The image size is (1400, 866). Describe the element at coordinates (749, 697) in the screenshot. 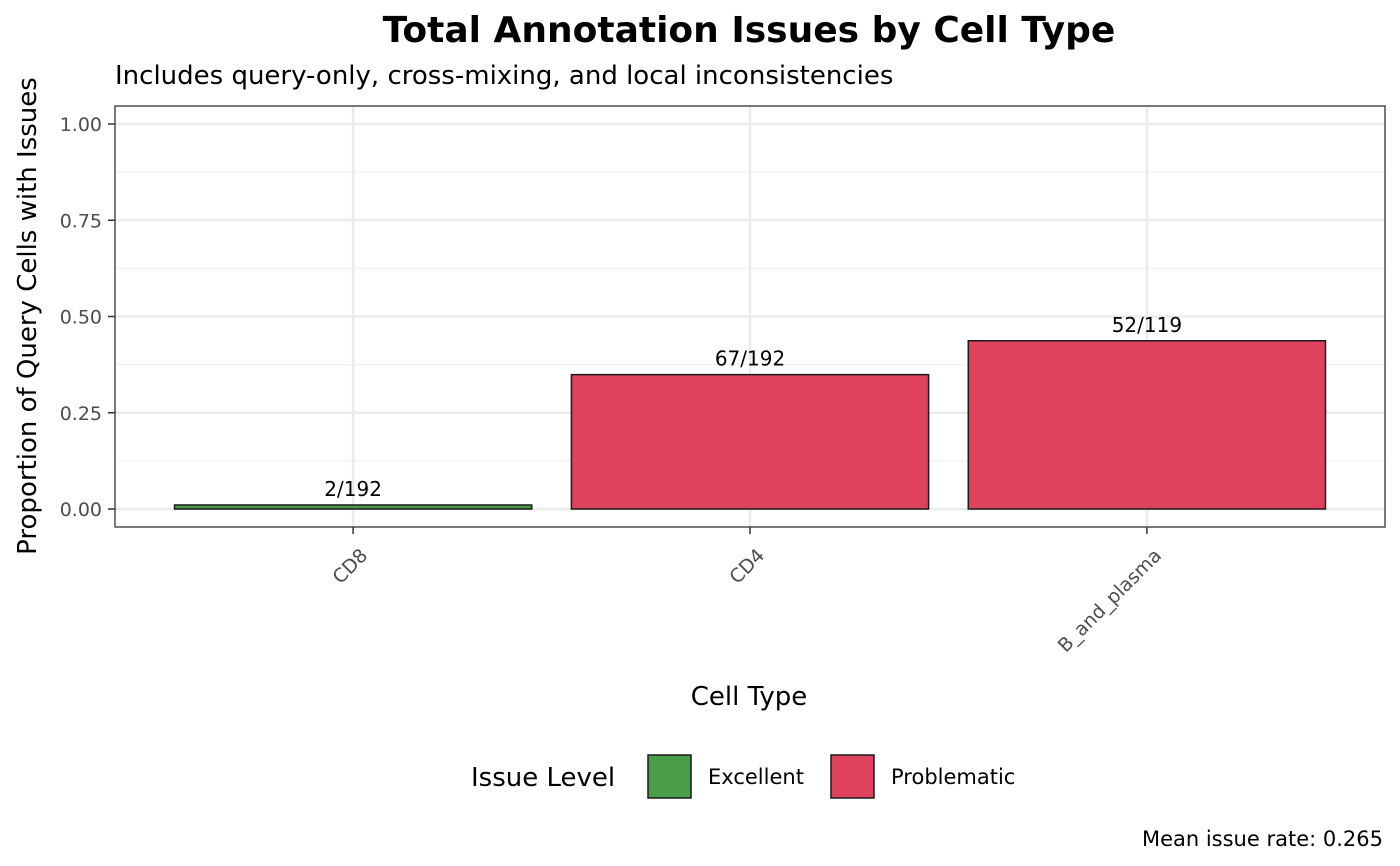

I see `x-axis-title: Cell Type` at that location.